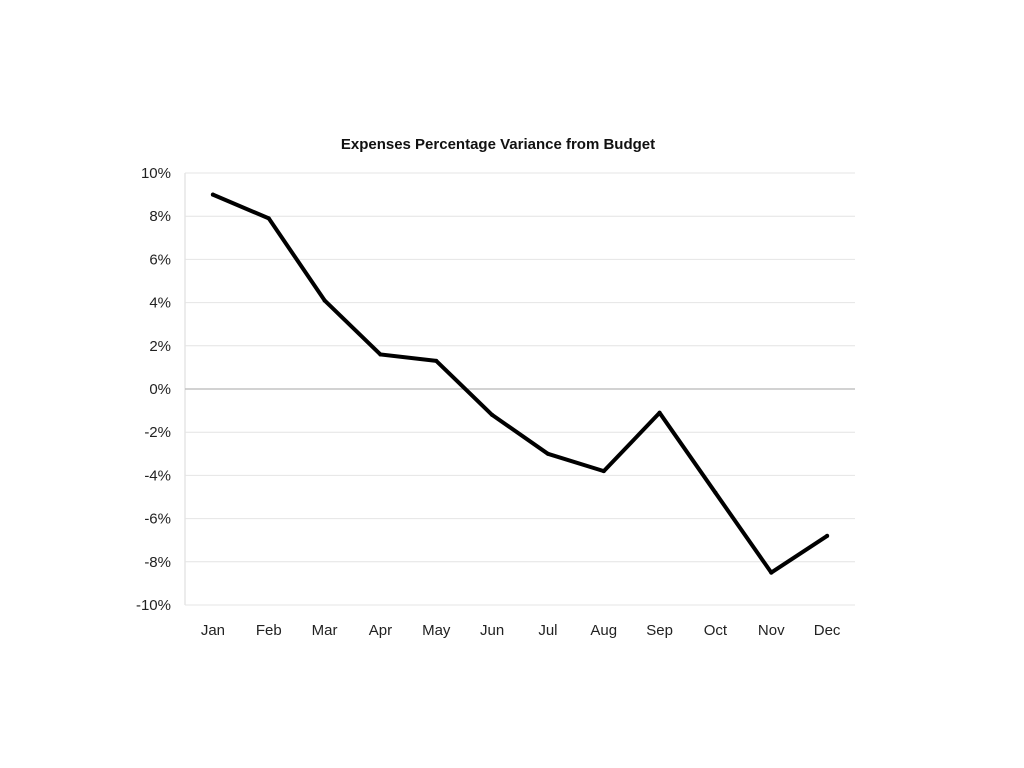 The image size is (1024, 768). I want to click on y-tick-label: 10%, so click(156, 173).